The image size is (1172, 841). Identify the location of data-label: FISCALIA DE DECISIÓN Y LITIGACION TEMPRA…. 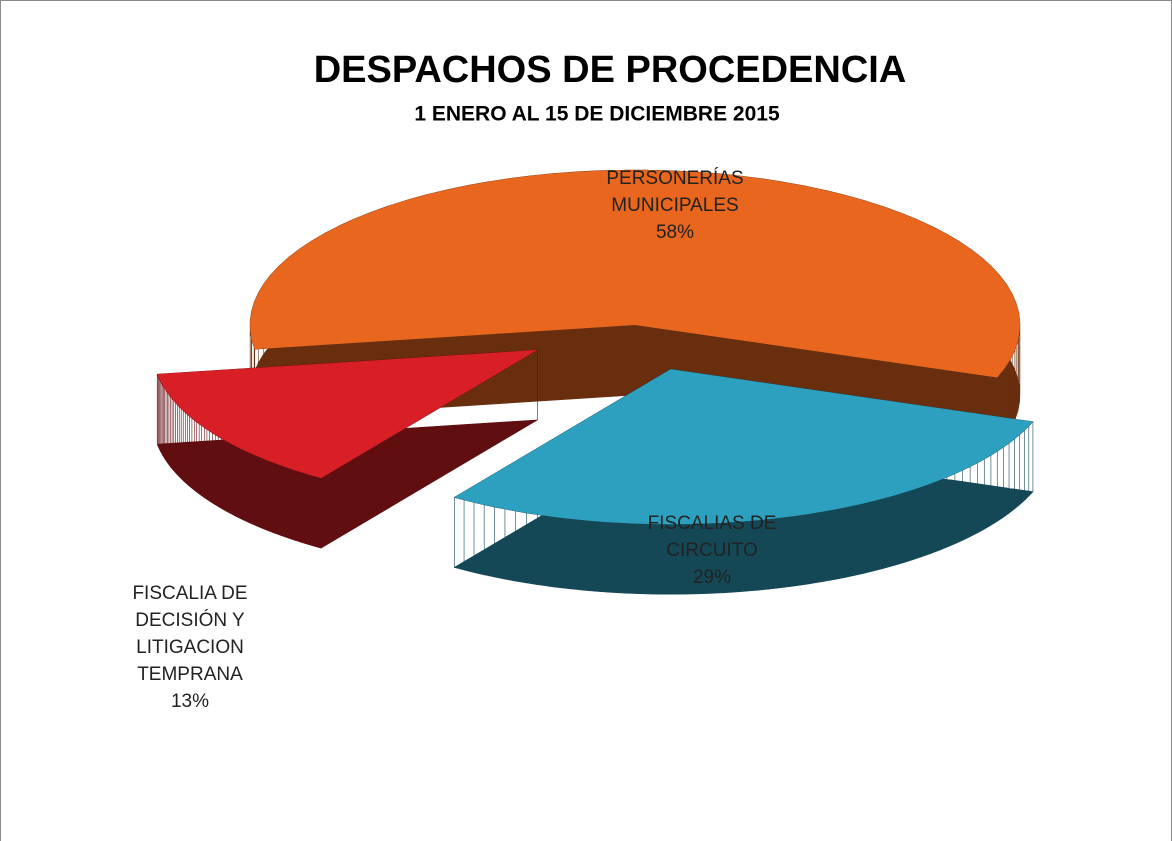
(190, 647).